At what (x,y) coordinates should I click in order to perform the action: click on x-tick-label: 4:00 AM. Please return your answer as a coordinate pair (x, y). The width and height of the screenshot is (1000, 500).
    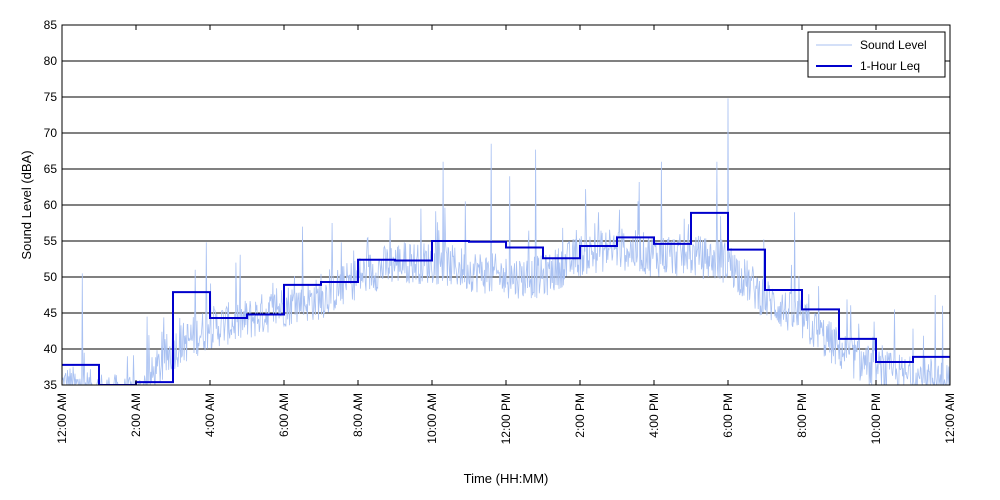
    Looking at the image, I should click on (210, 415).